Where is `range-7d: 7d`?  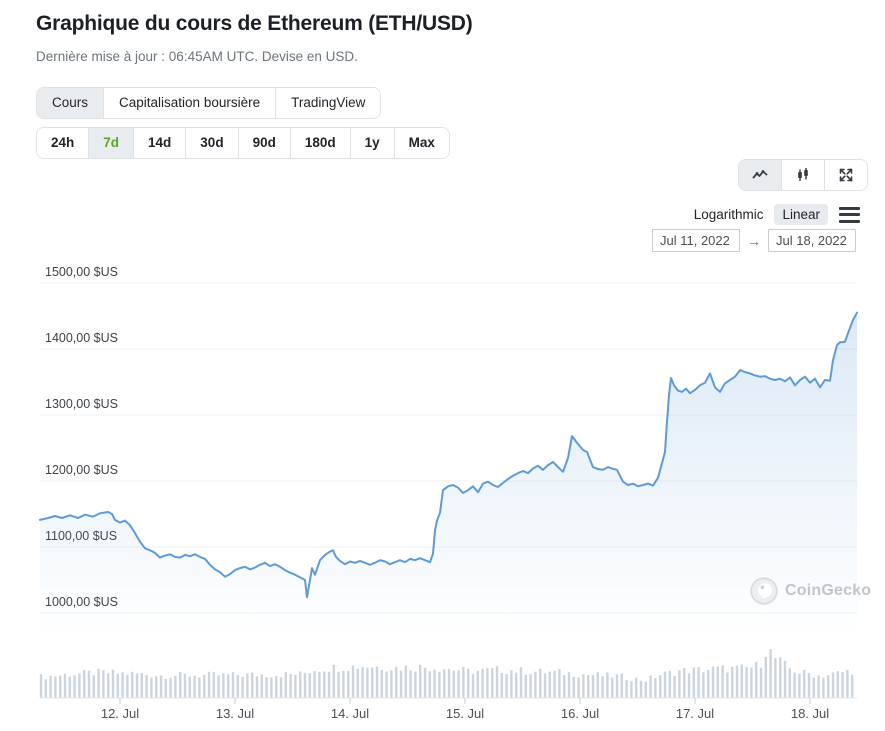 range-7d: 7d is located at coordinates (111, 143).